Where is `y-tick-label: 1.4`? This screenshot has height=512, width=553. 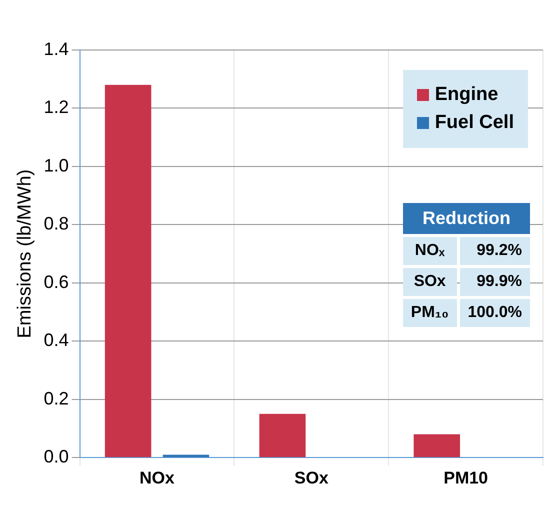 y-tick-label: 1.4 is located at coordinates (56, 48).